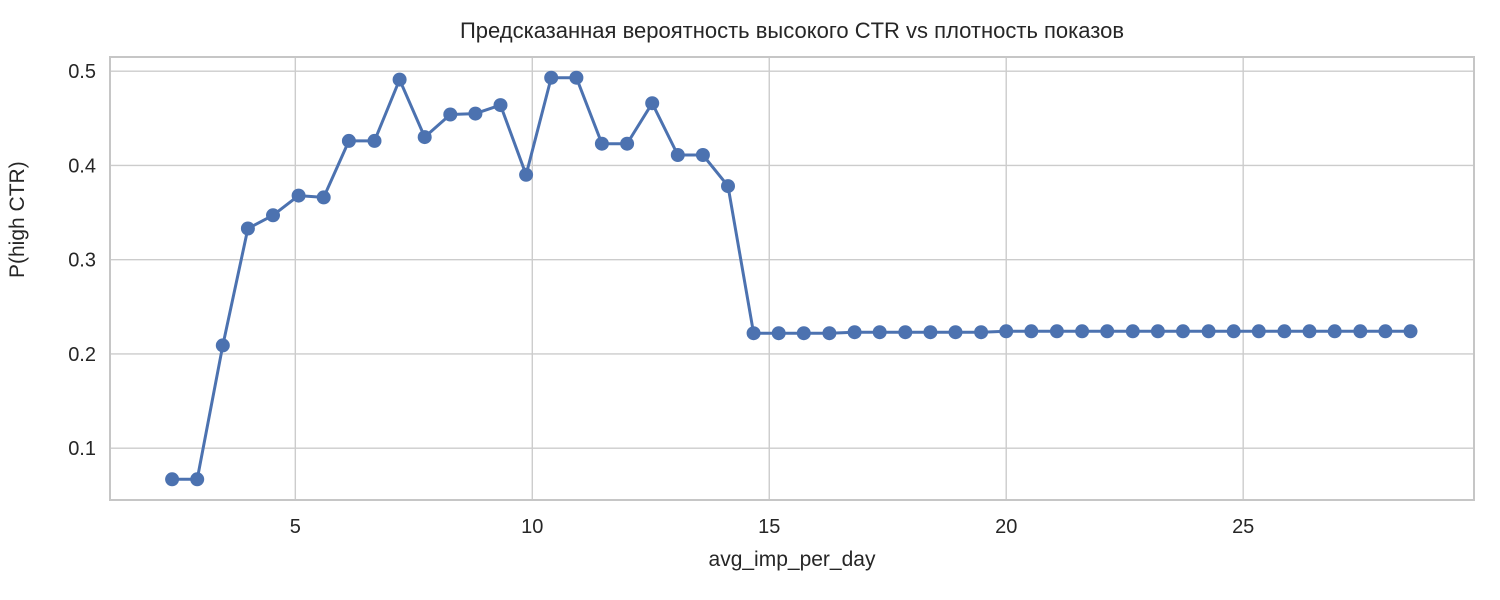 This screenshot has width=1500, height=600. Describe the element at coordinates (532, 527) in the screenshot. I see `x-tick-label: 10` at that location.